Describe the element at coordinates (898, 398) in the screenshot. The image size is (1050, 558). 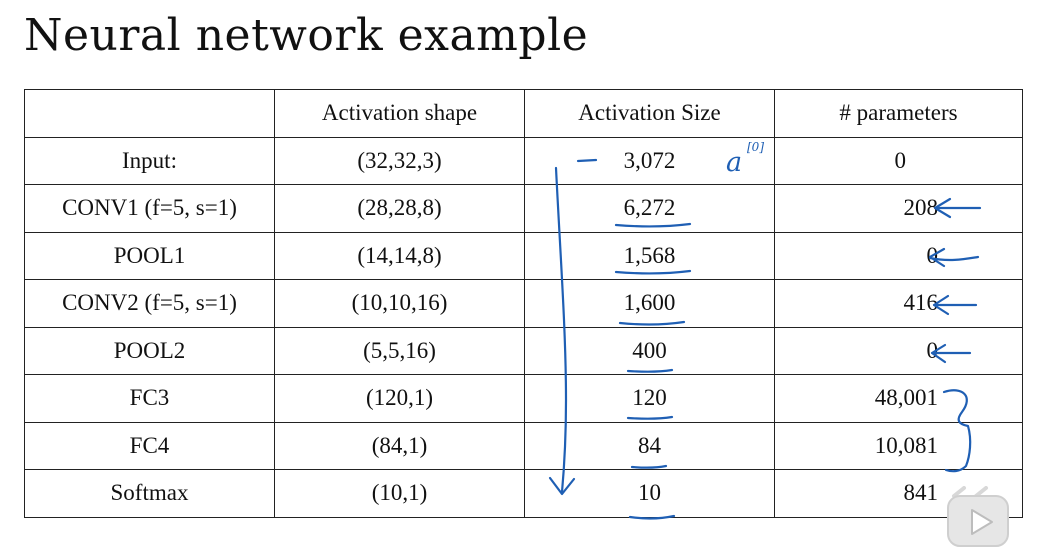
I see `parameter-count: 48,001` at that location.